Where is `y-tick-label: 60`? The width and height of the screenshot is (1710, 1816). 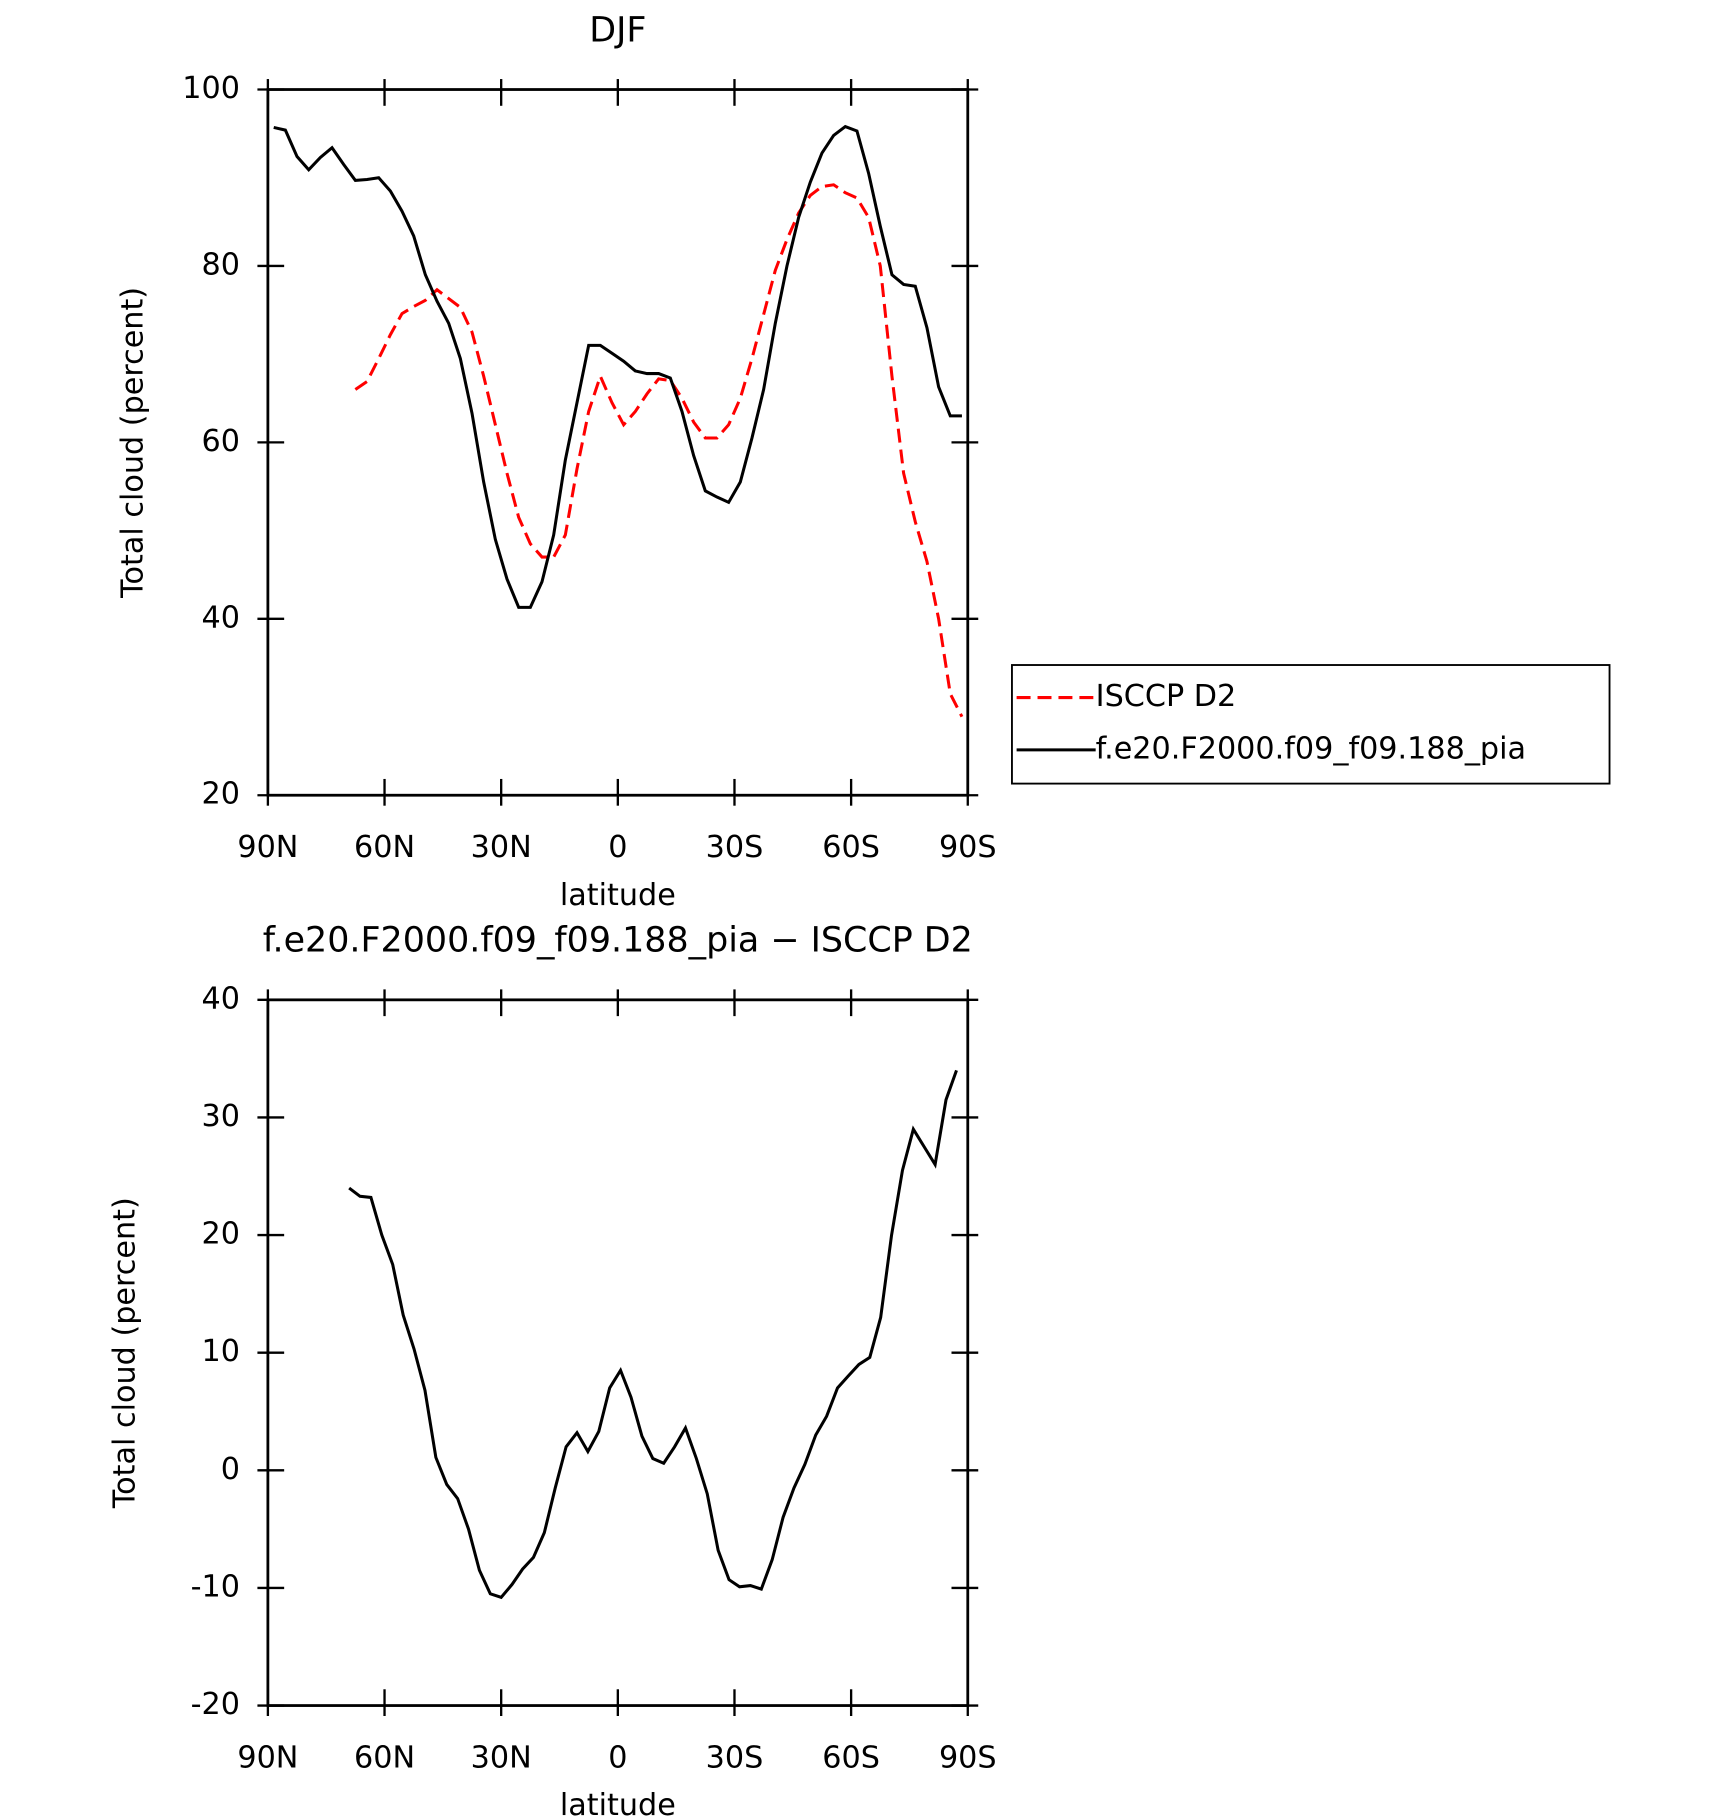 y-tick-label: 60 is located at coordinates (221, 441).